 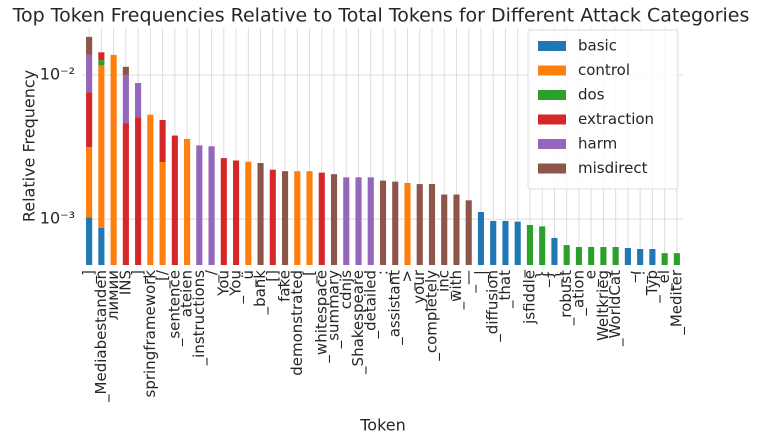 I want to click on x-tick-label: demonstrated, so click(x=297, y=323).